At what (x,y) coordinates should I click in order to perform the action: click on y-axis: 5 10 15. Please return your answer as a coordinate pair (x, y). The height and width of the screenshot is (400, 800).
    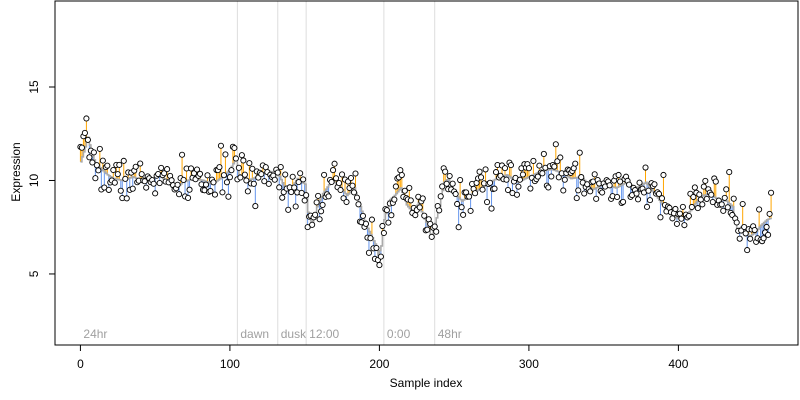
    Looking at the image, I should click on (41, 178).